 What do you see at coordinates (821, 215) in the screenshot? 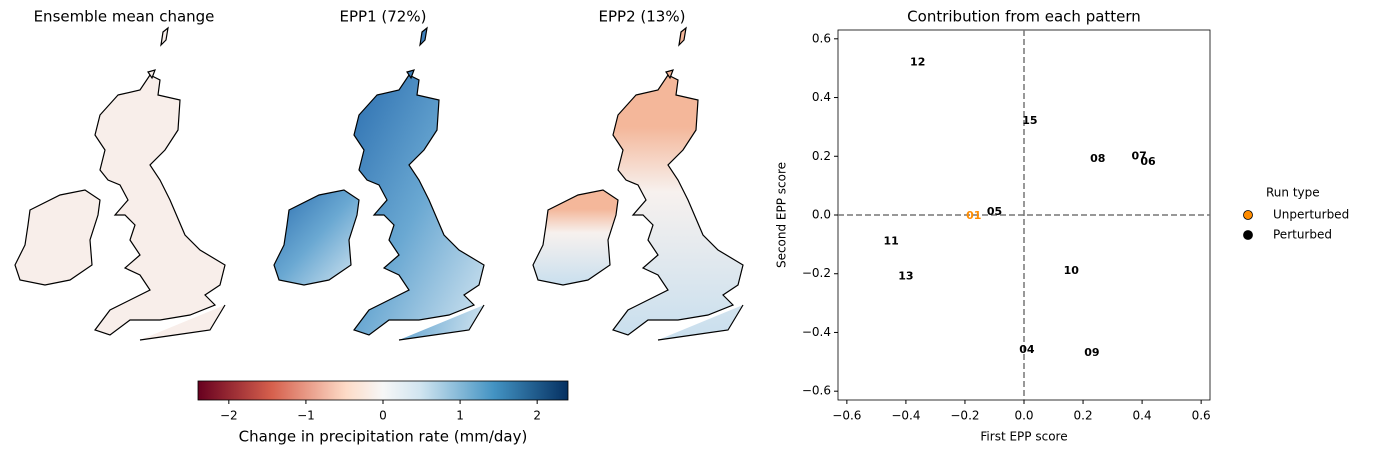
I see `y-tick-label: 0.0` at bounding box center [821, 215].